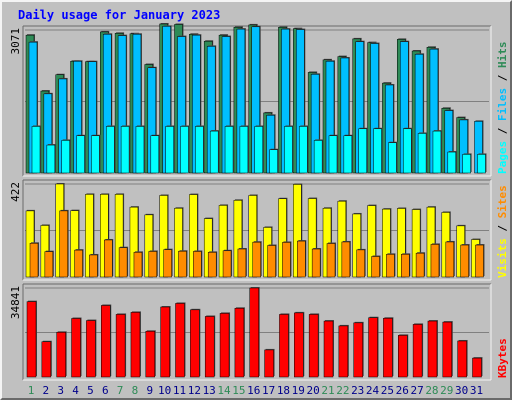 The width and height of the screenshot is (512, 400). Describe the element at coordinates (179, 390) in the screenshot. I see `day-label-11: 11` at that location.